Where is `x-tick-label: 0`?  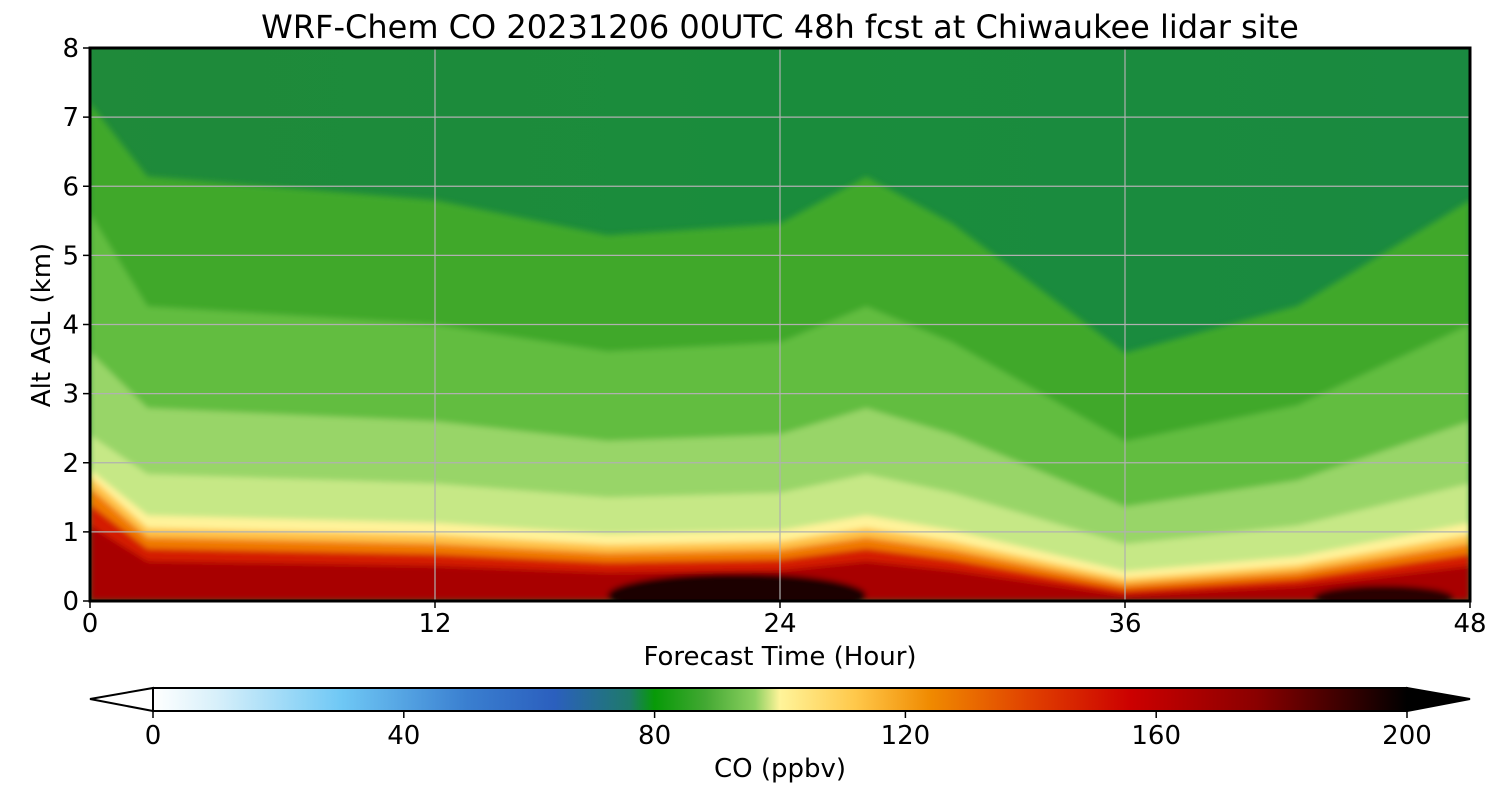 x-tick-label: 0 is located at coordinates (90, 624).